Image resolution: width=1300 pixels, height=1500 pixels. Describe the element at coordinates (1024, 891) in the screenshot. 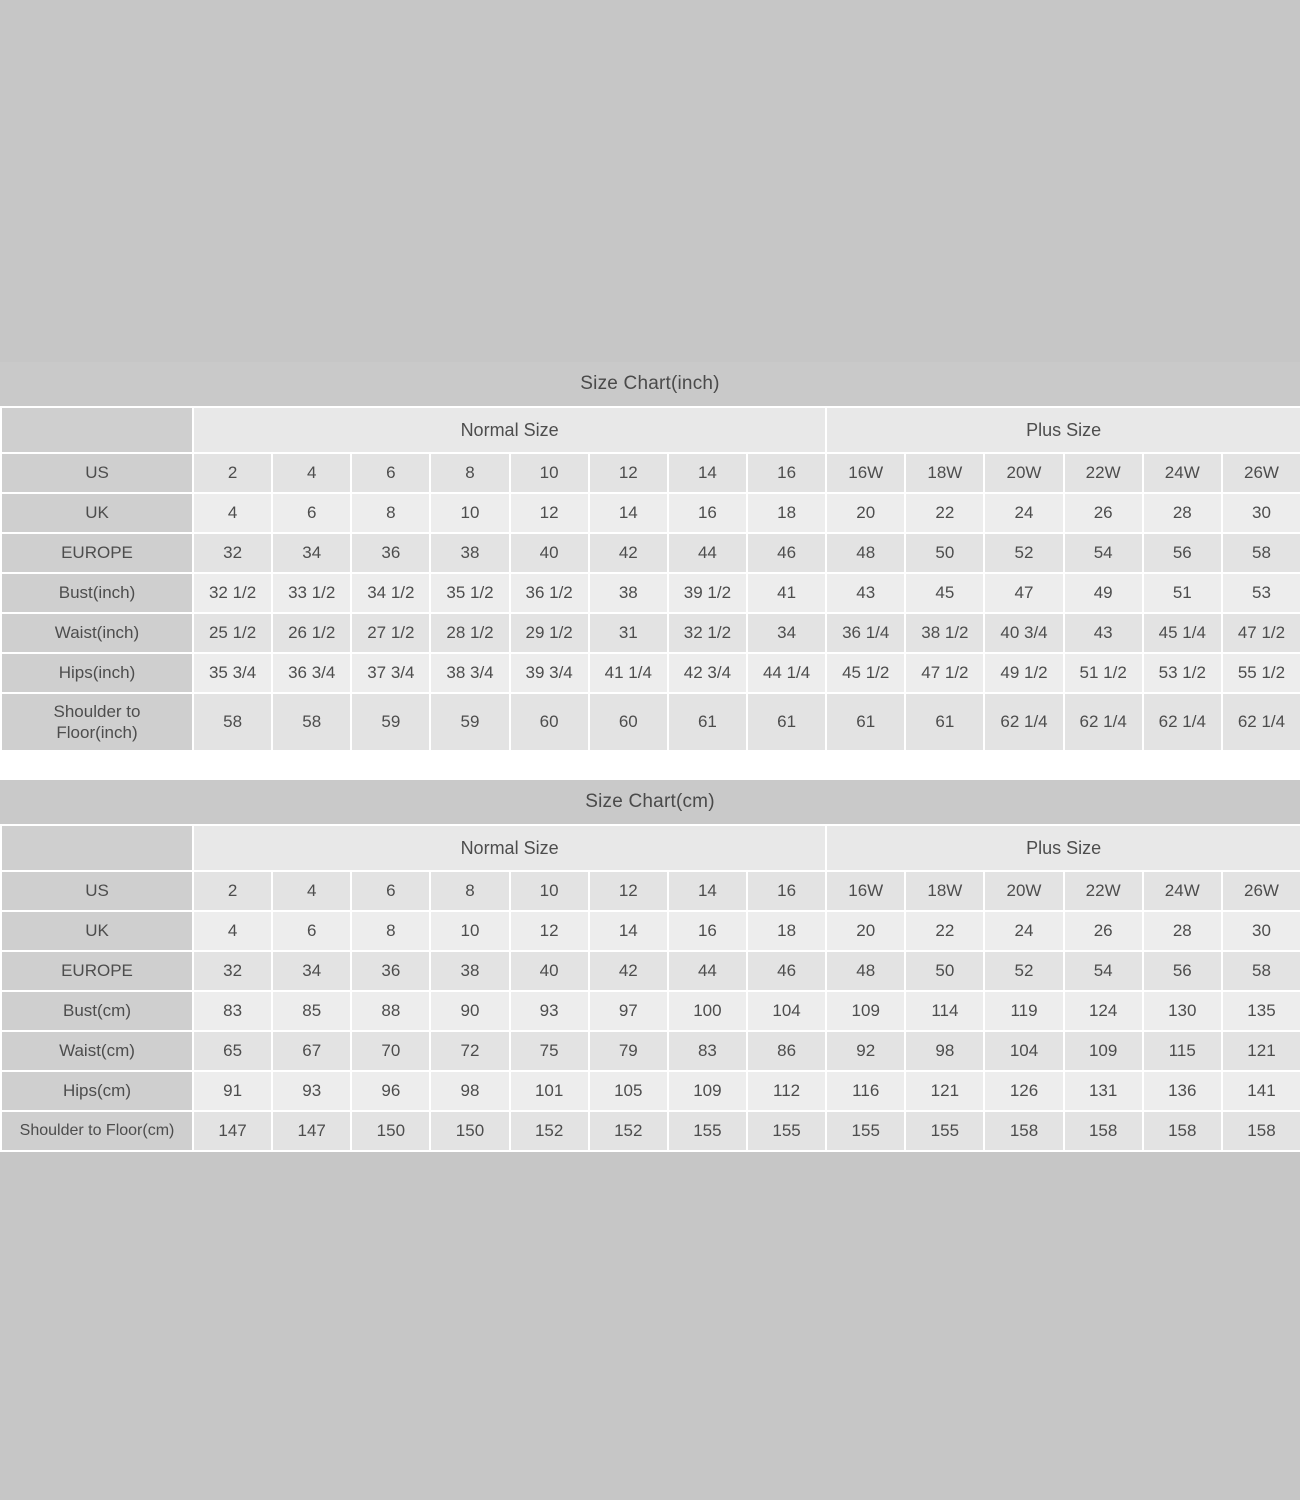

I see `table-cell: 20W` at that location.